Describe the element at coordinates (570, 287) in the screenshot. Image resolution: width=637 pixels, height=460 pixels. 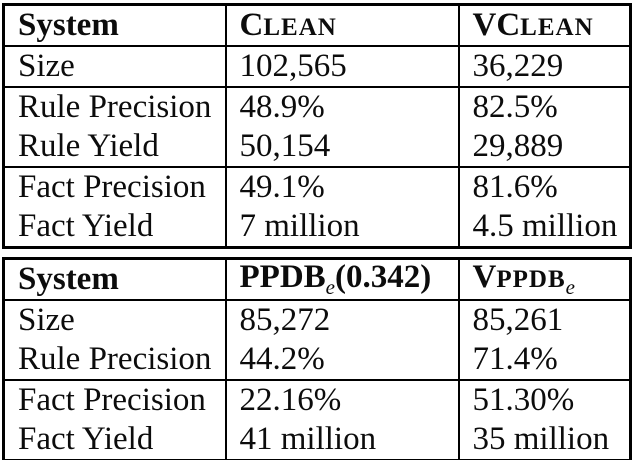
I see `vppdb-subscript: e` at that location.